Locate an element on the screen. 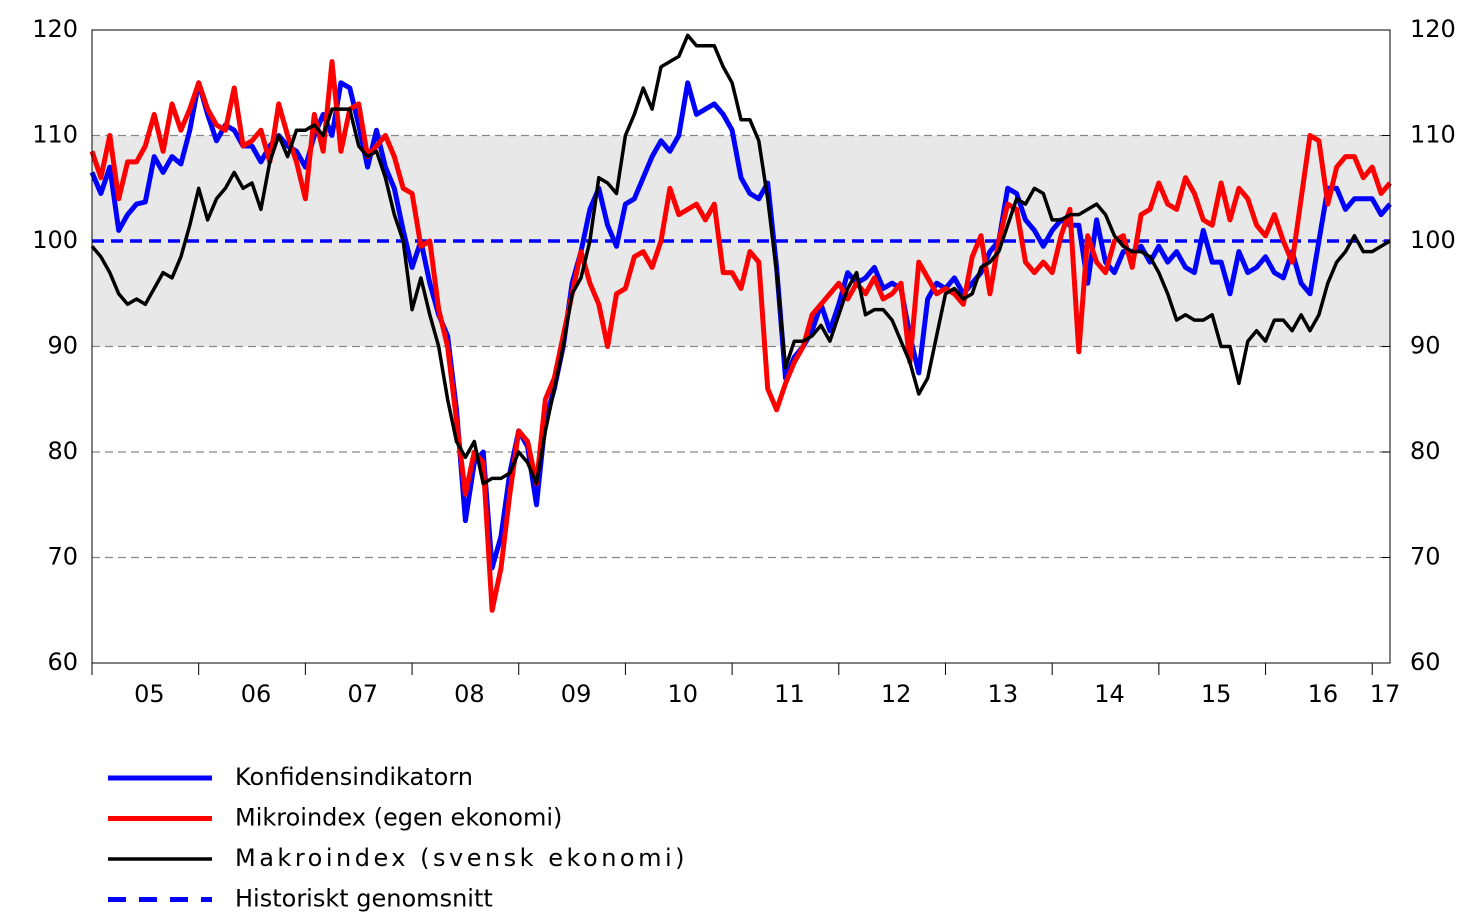  x-tick-label: 15 is located at coordinates (1216, 694).